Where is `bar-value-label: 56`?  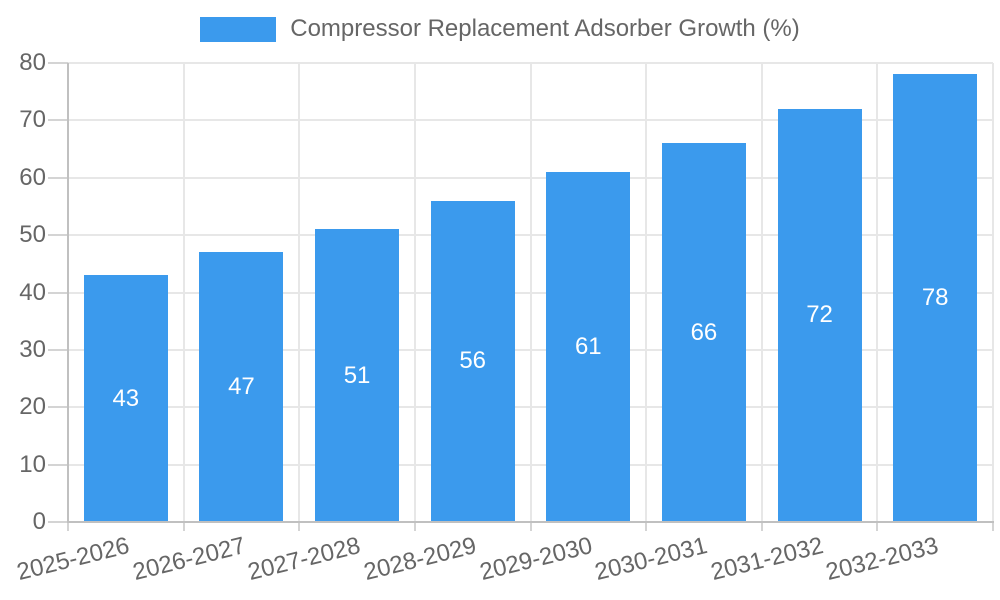
bar-value-label: 56 is located at coordinates (473, 361).